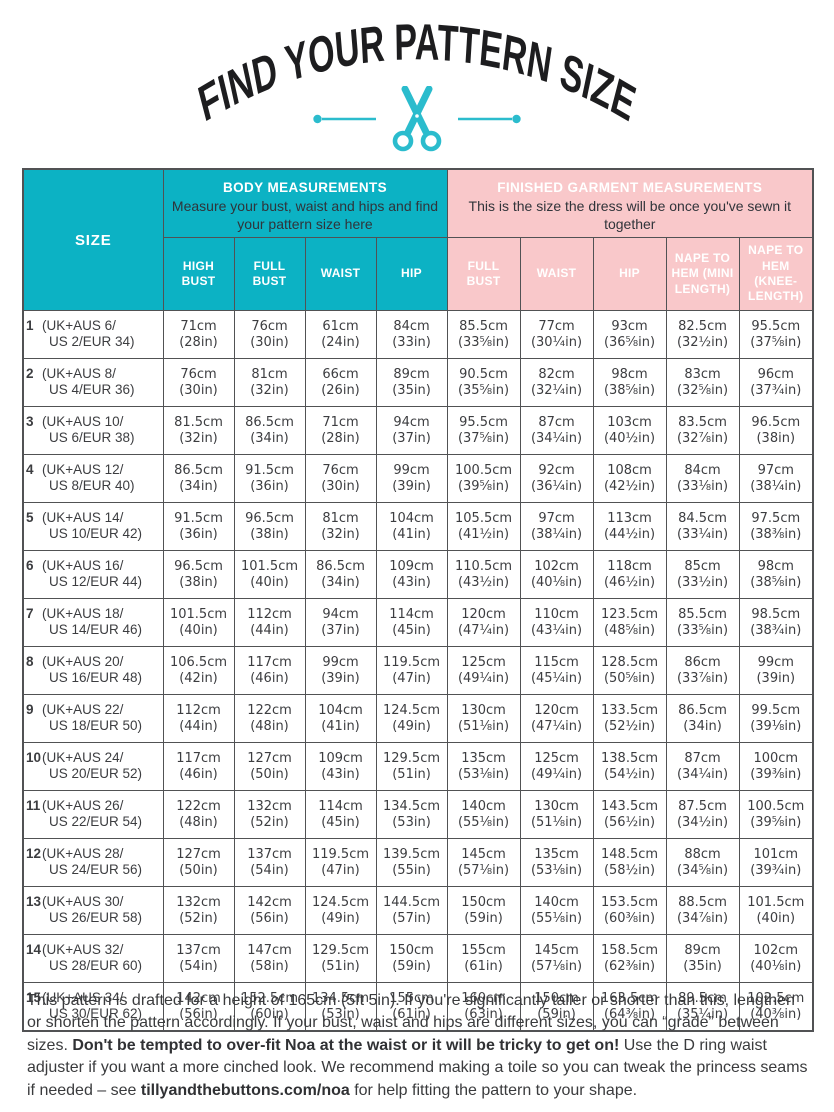 This screenshot has height=1112, width=834. Describe the element at coordinates (198, 534) in the screenshot. I see `value-in: (36in)` at that location.